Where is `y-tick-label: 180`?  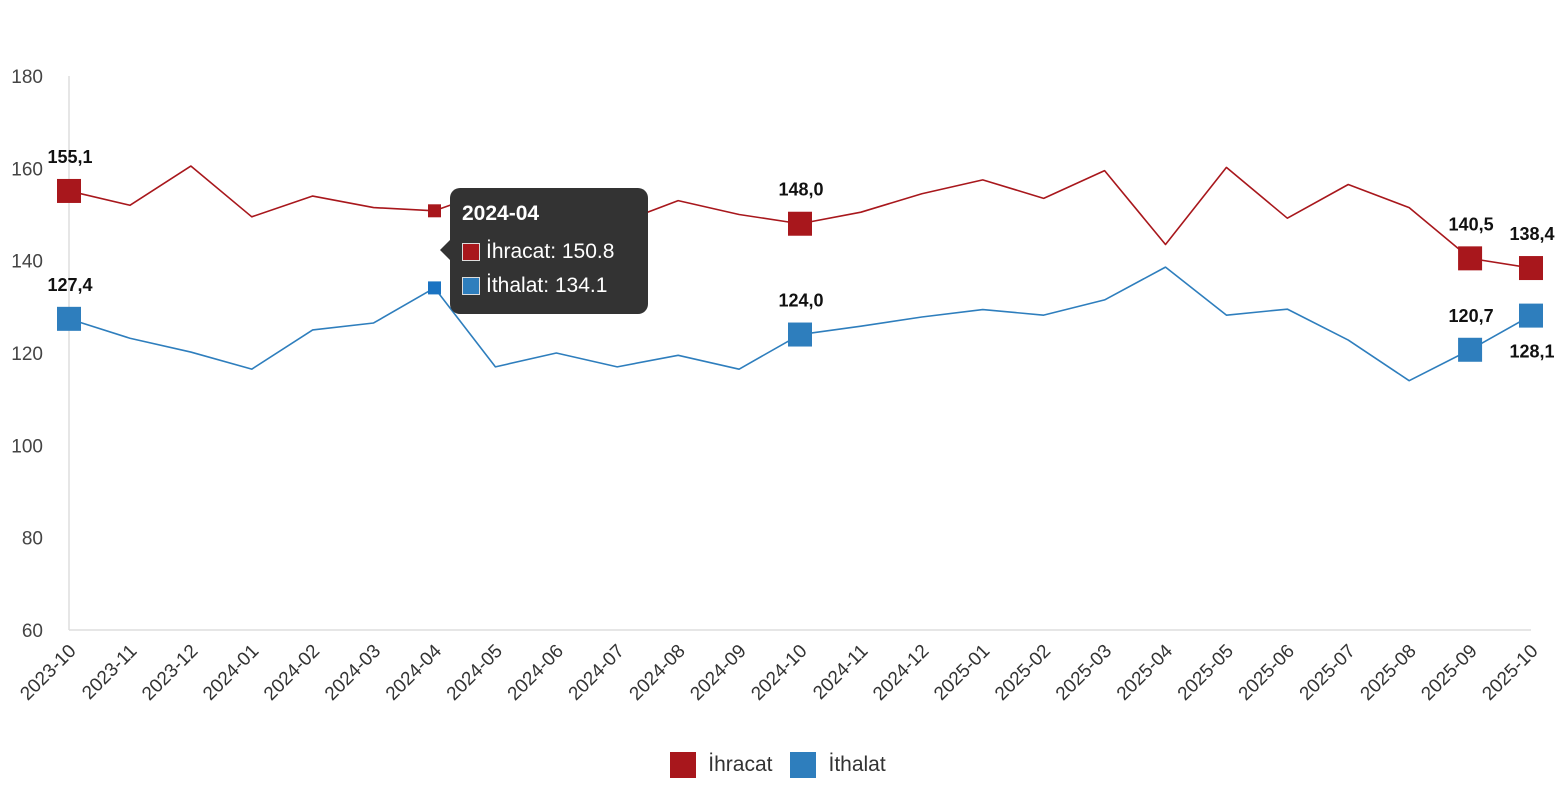 y-tick-label: 180 is located at coordinates (27, 77).